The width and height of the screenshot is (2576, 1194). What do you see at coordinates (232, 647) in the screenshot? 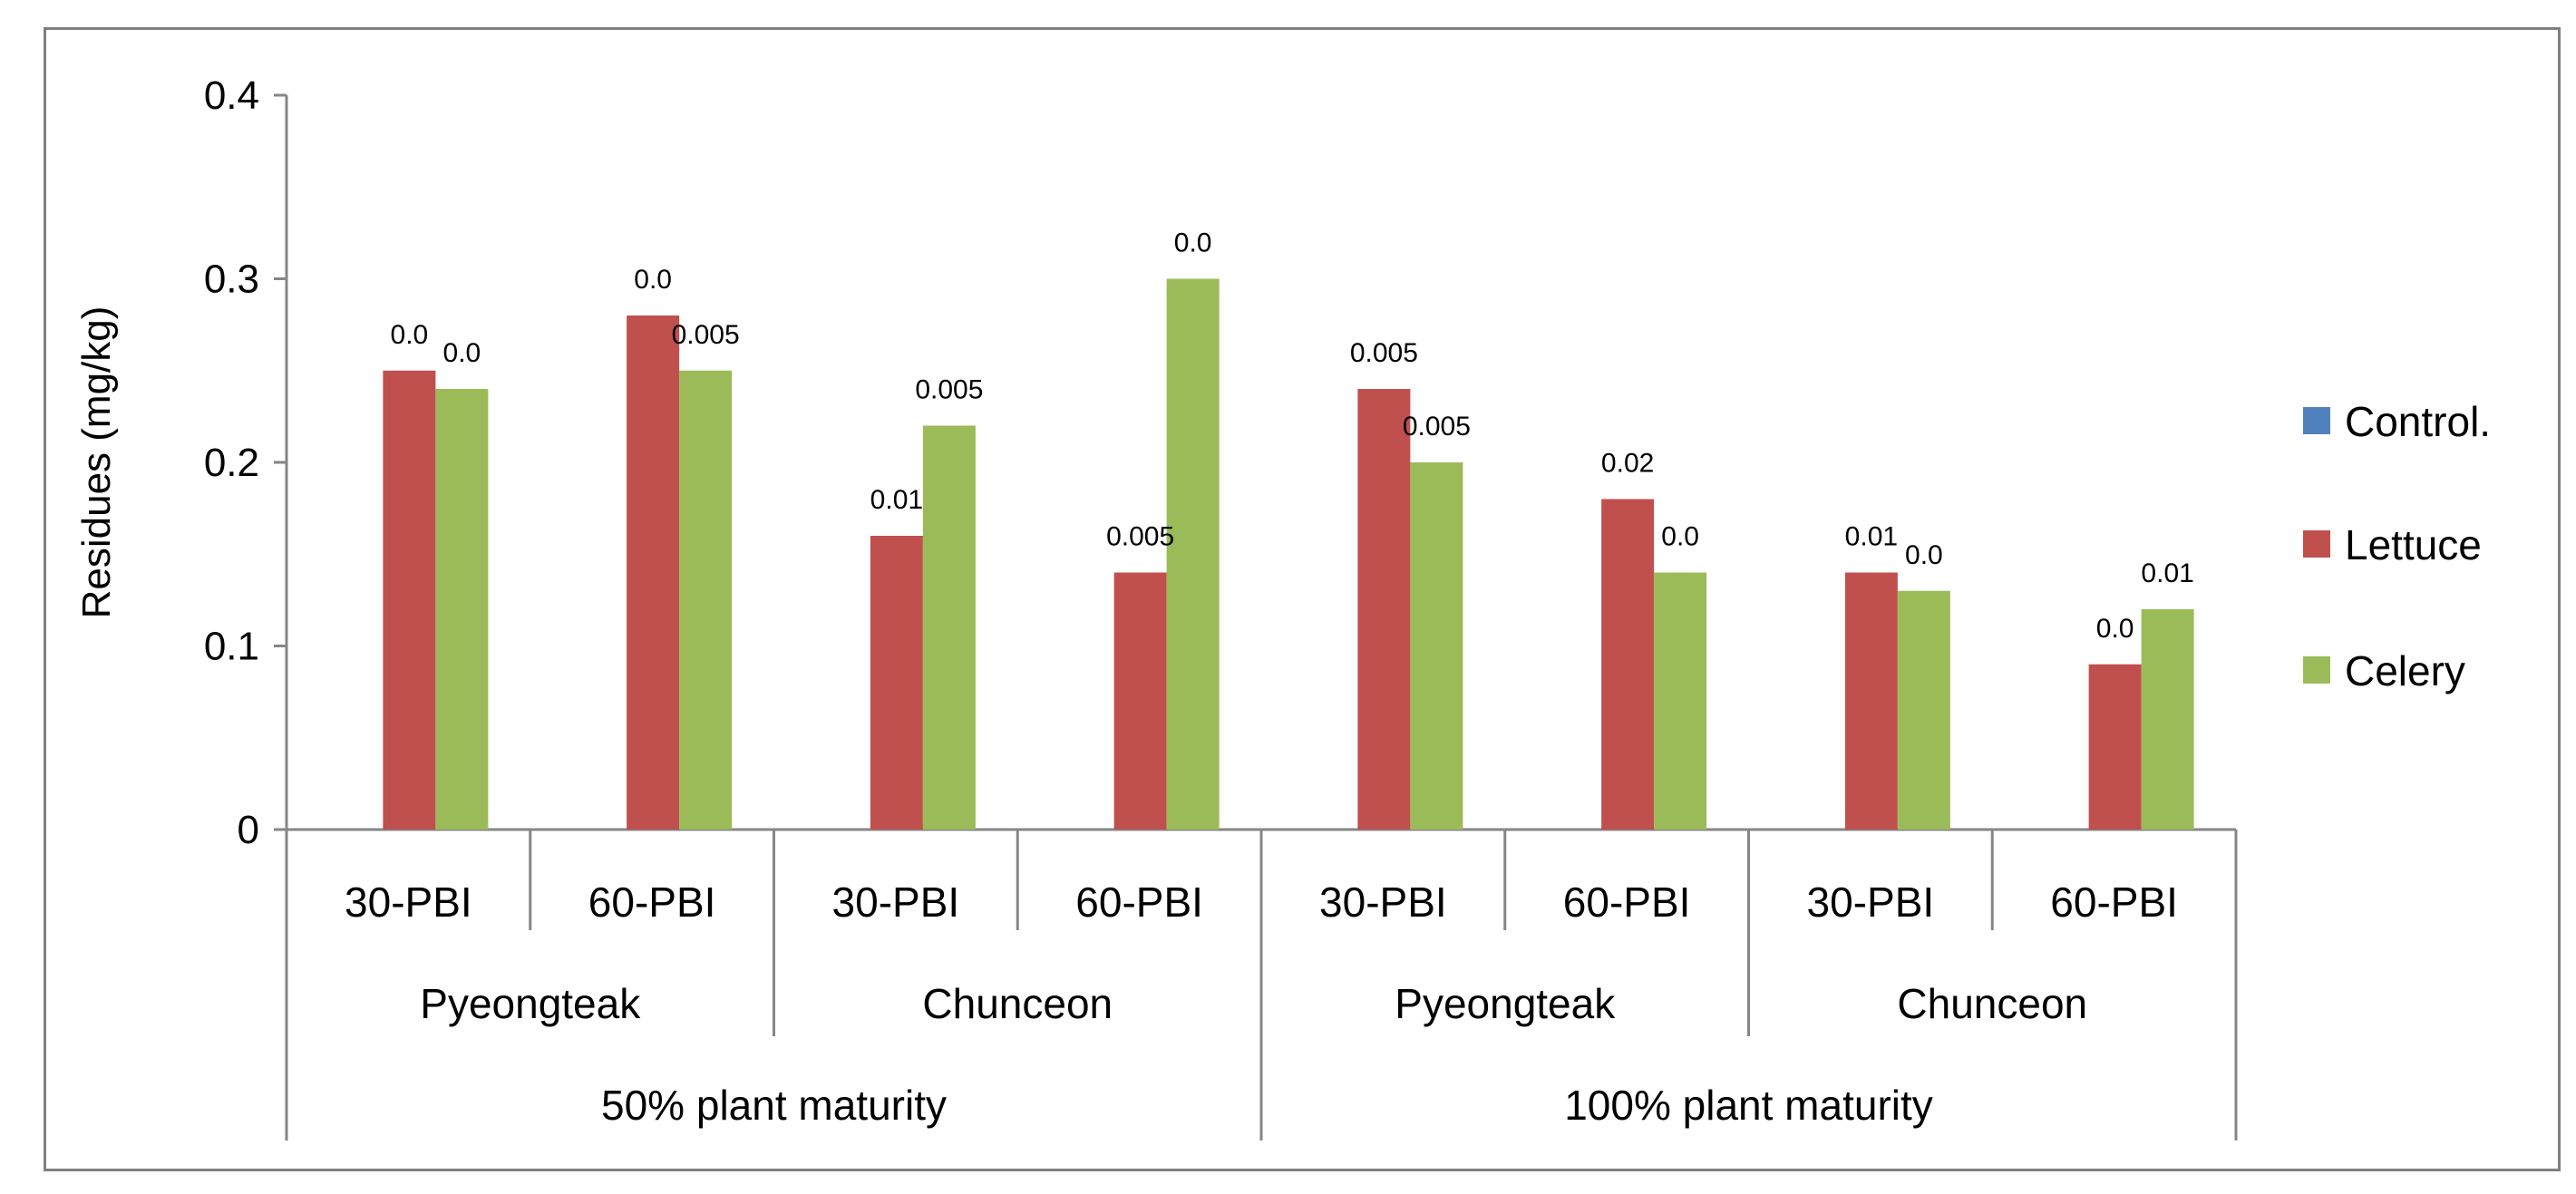
I see `y-tick-label: 0.1` at bounding box center [232, 647].